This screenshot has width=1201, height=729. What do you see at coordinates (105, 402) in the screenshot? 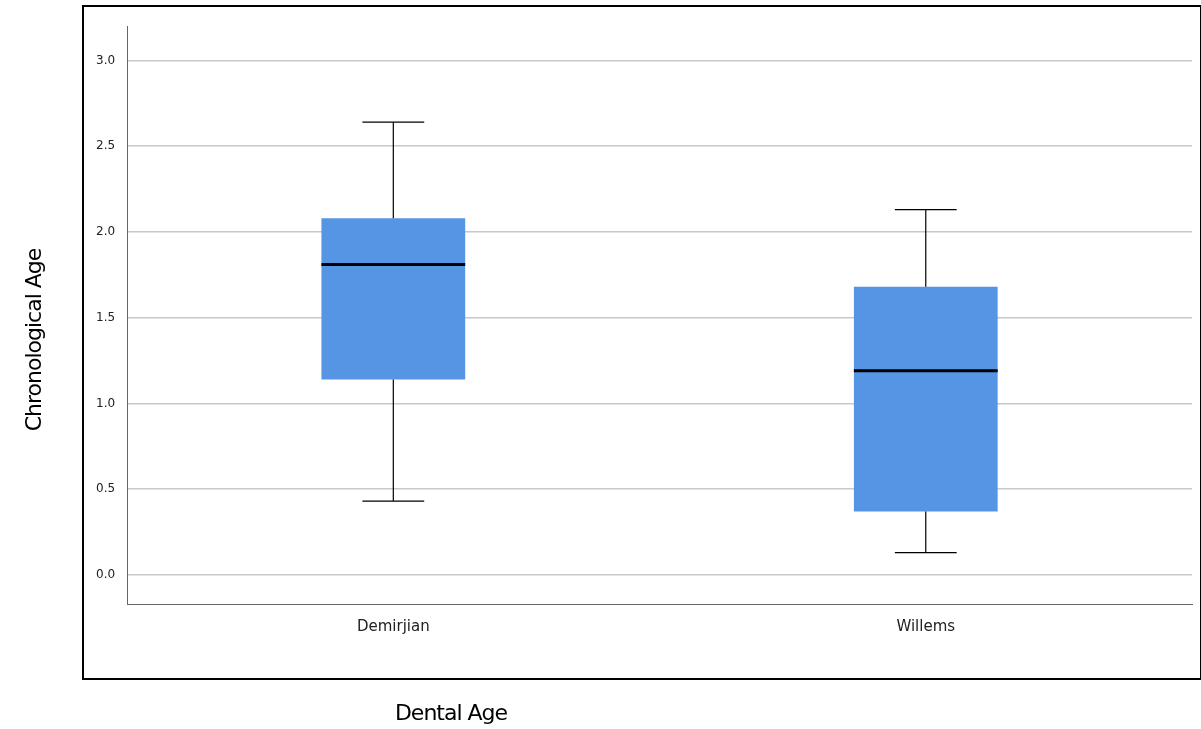
I see `y-tick-label: 1.0` at bounding box center [105, 402].